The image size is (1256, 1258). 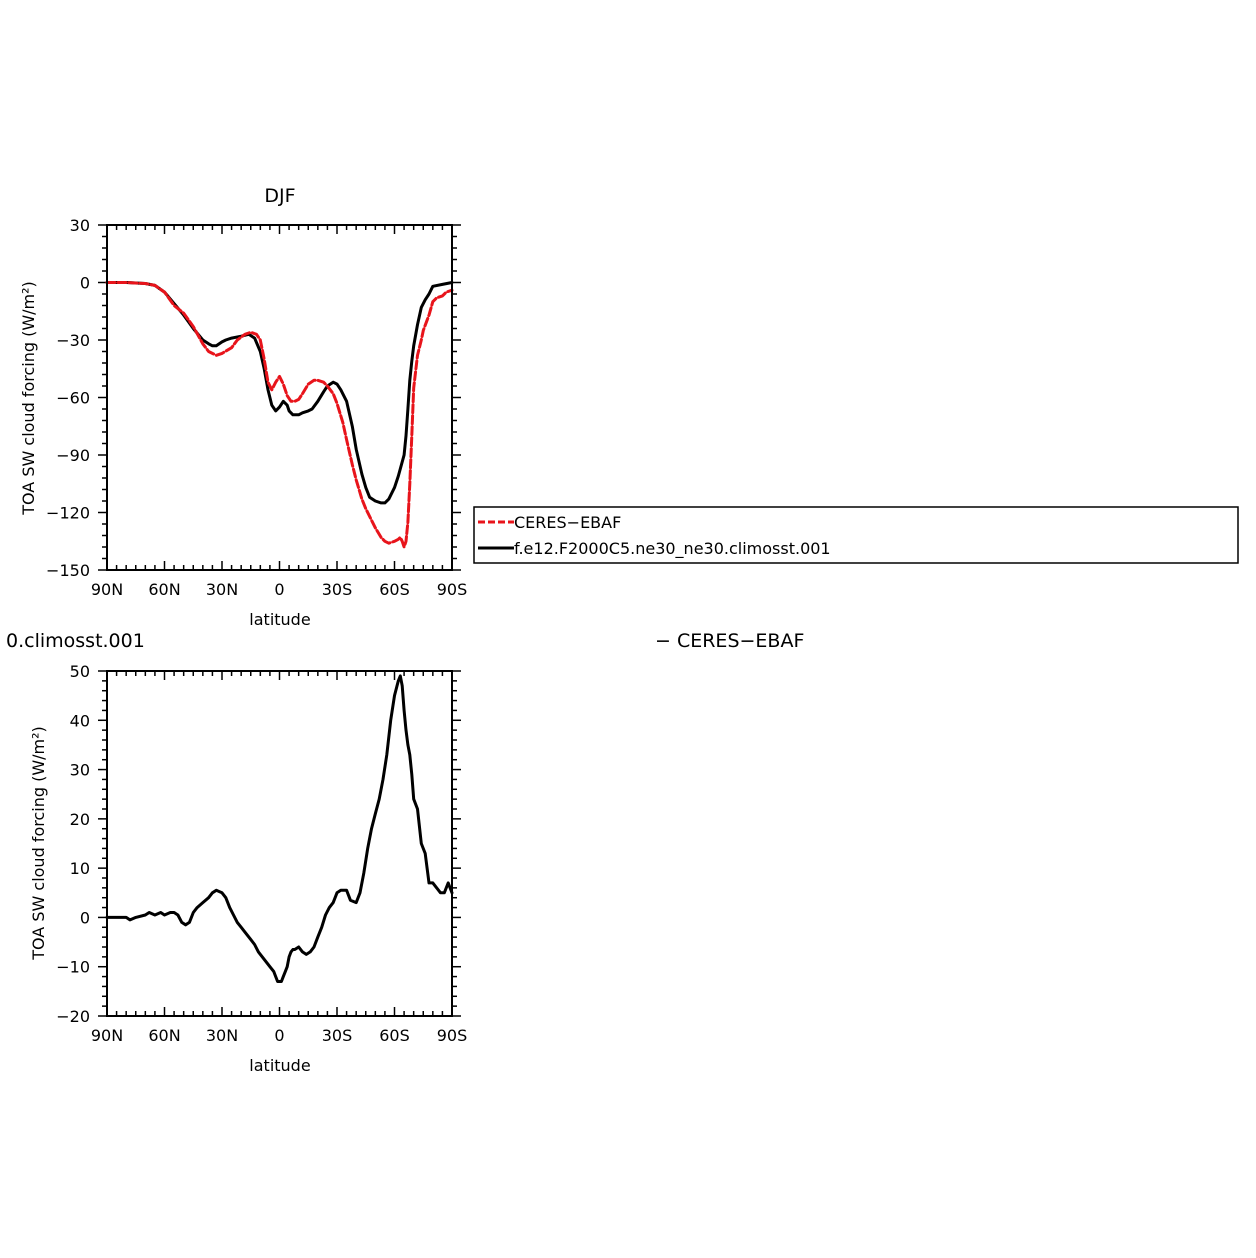 What do you see at coordinates (80, 868) in the screenshot?
I see `y-tick-label: 10` at bounding box center [80, 868].